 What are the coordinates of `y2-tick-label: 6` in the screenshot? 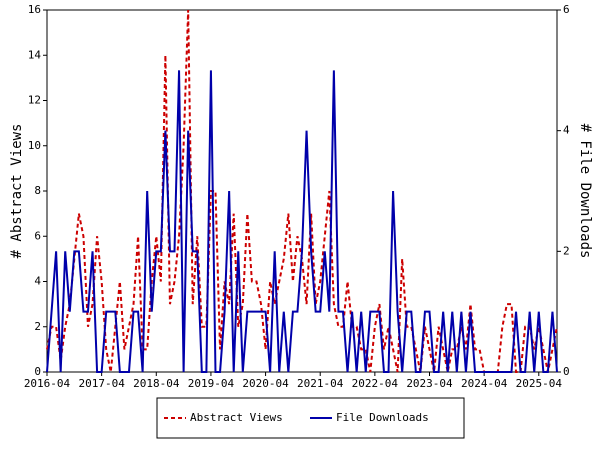 It's located at (566, 9).